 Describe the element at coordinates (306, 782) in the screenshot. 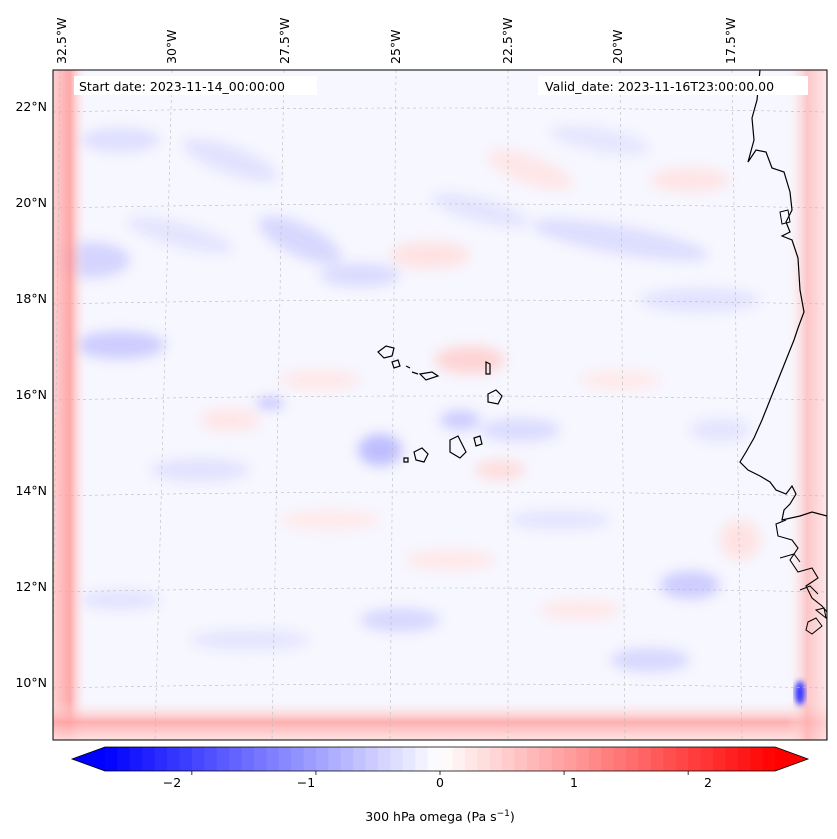

I see `colorbar-tick-label: −1` at that location.